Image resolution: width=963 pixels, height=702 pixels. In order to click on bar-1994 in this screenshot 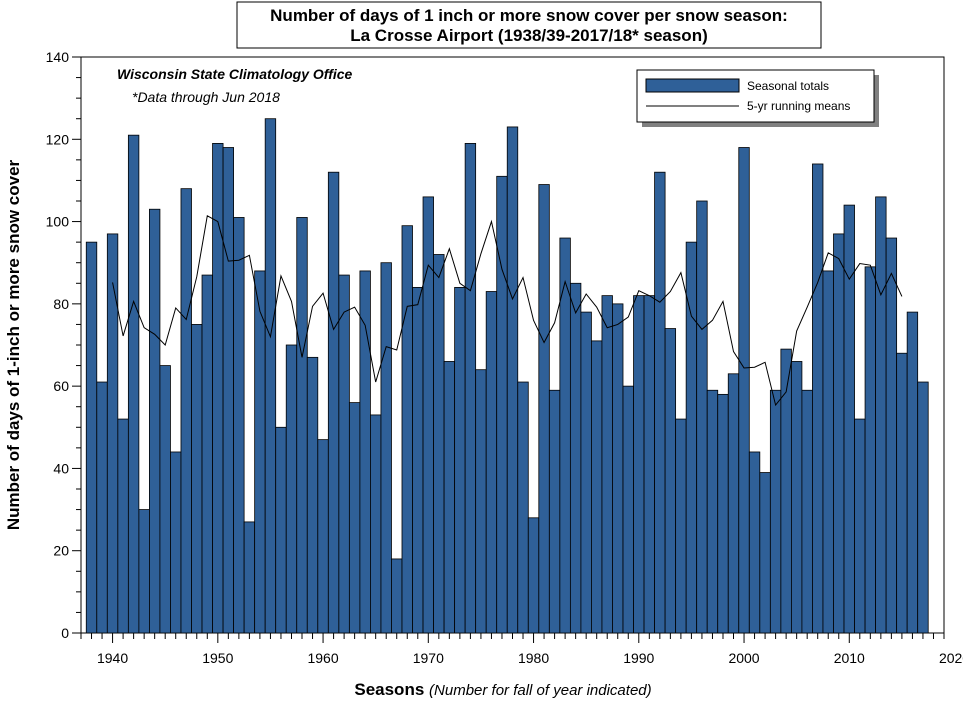, I will do `click(681, 526)`.